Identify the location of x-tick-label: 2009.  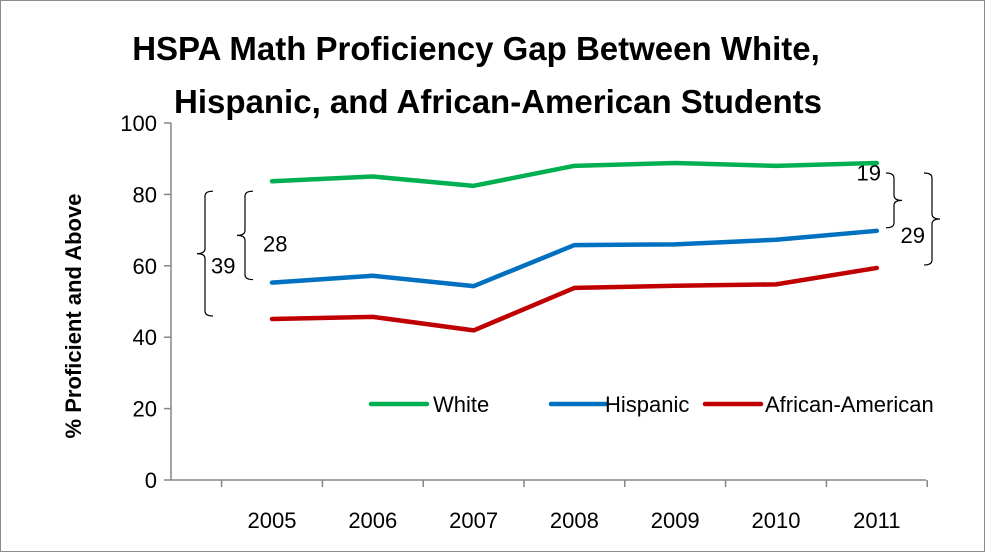
(675, 520).